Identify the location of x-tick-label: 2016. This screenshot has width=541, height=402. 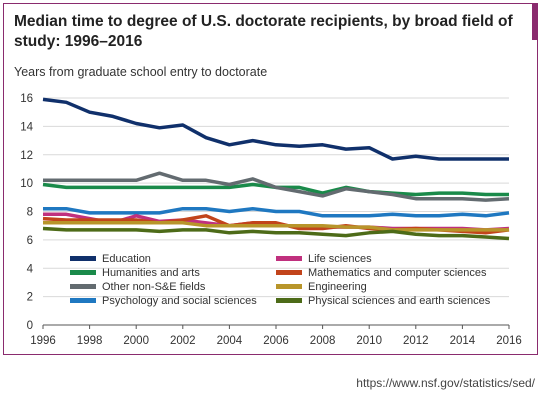
(509, 341).